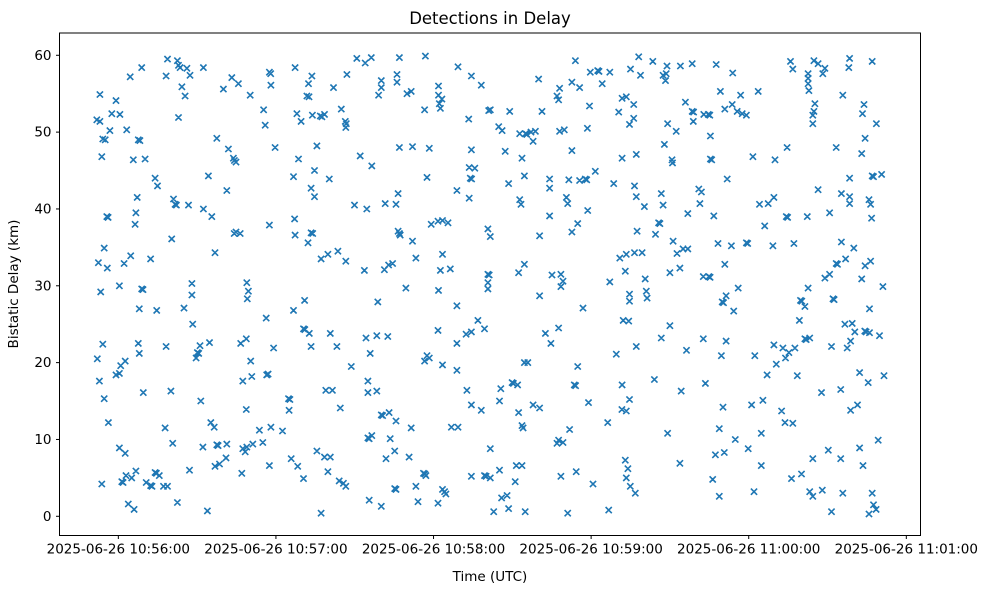 This screenshot has width=988, height=590. What do you see at coordinates (42, 286) in the screenshot?
I see `y-tick-label: 30` at bounding box center [42, 286].